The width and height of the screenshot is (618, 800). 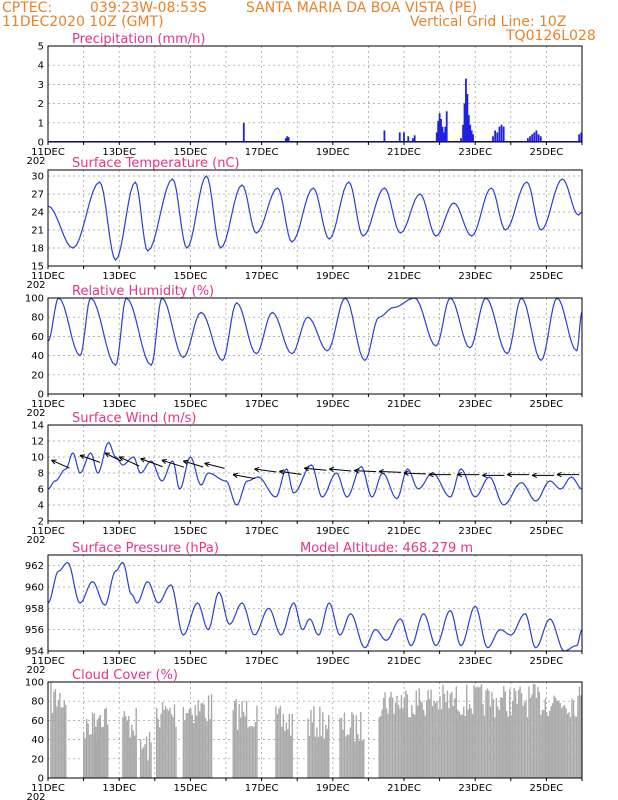 What do you see at coordinates (316, 730) in the screenshot?
I see `cloud-cover-bars` at bounding box center [316, 730].